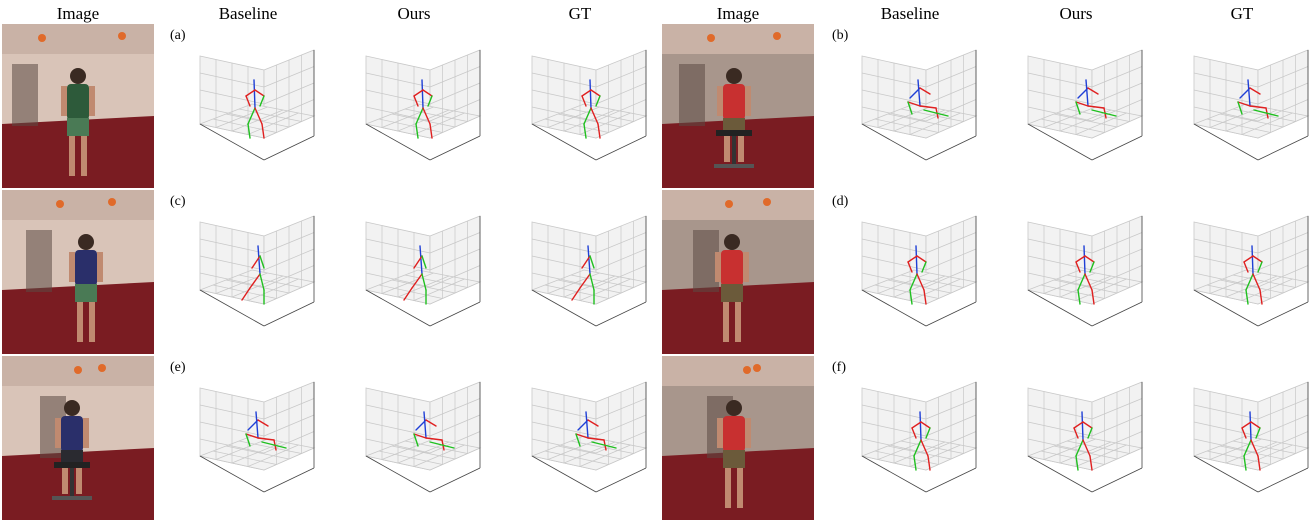 This screenshot has width=1312, height=521. I want to click on photo-person-seated-red-shirt, so click(738, 106).